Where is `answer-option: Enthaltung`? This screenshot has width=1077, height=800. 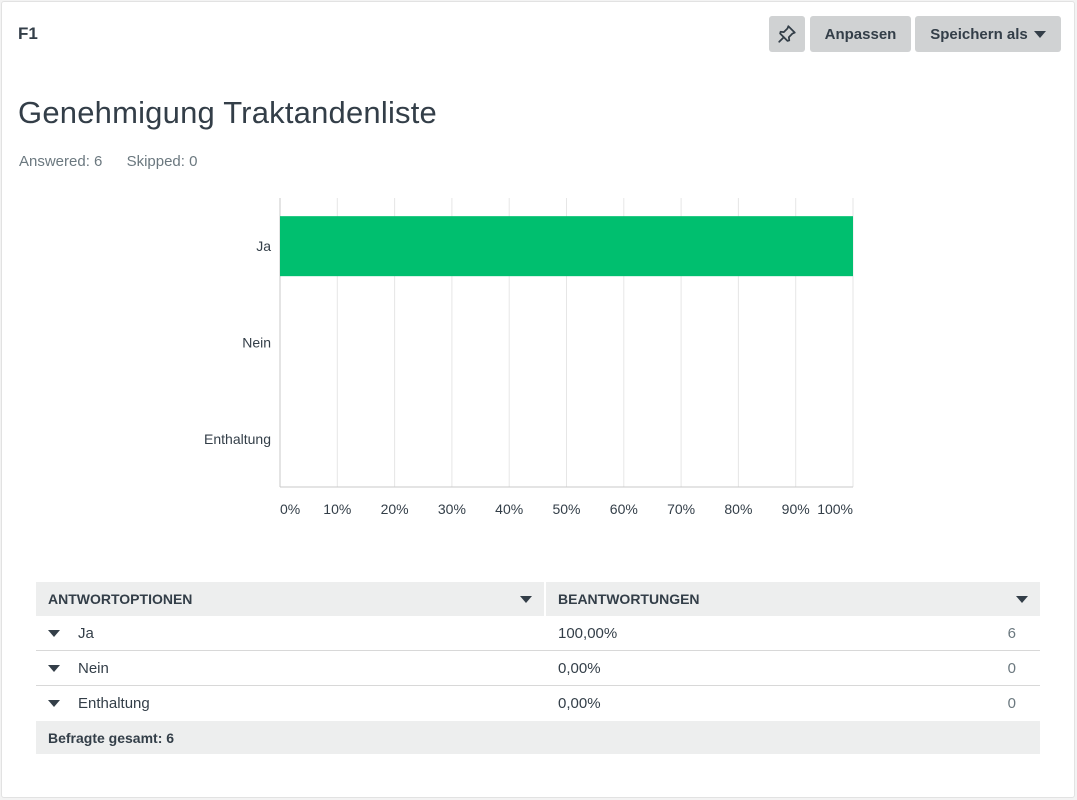 answer-option: Enthaltung is located at coordinates (114, 703).